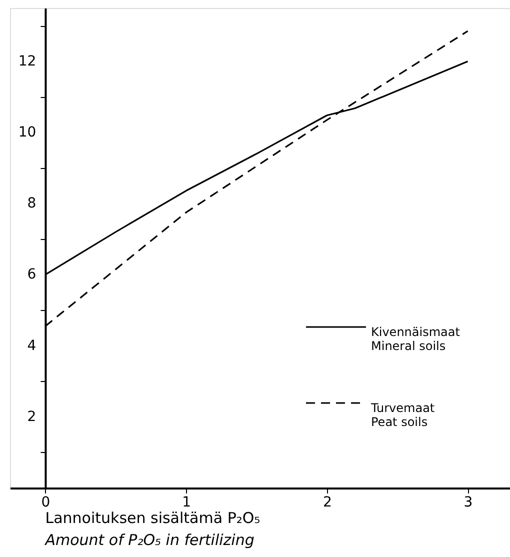 This screenshot has height=557, width=510. Describe the element at coordinates (468, 502) in the screenshot. I see `x-tick-label: 3` at that location.